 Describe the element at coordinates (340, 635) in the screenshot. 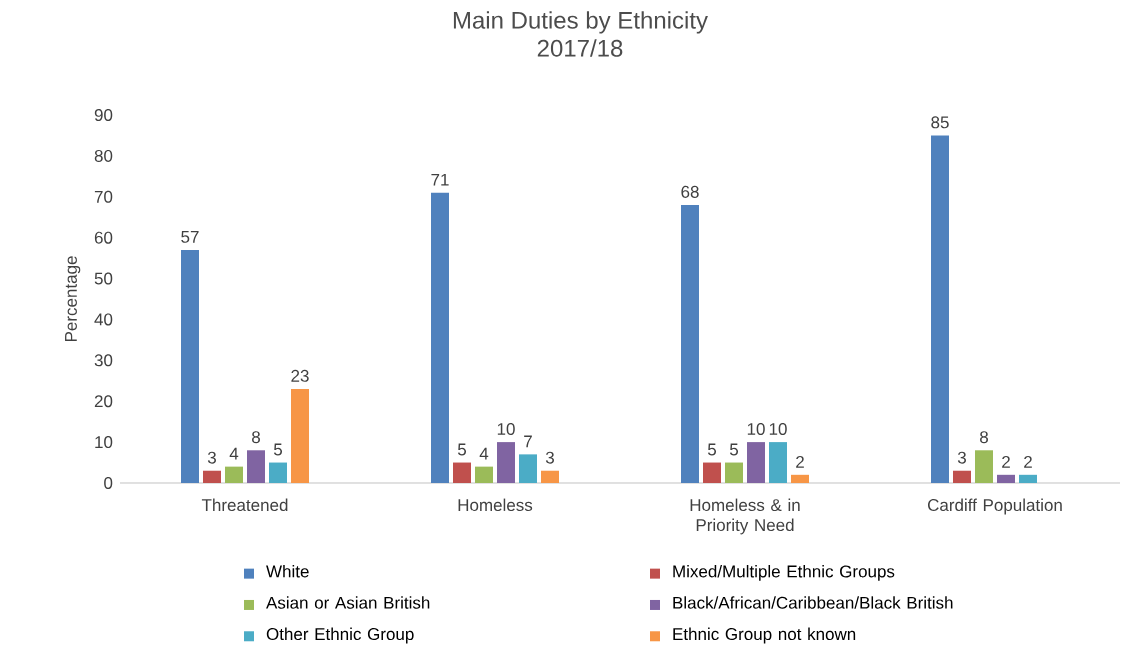

I see `legend-label: Other Ethnic Group` at that location.